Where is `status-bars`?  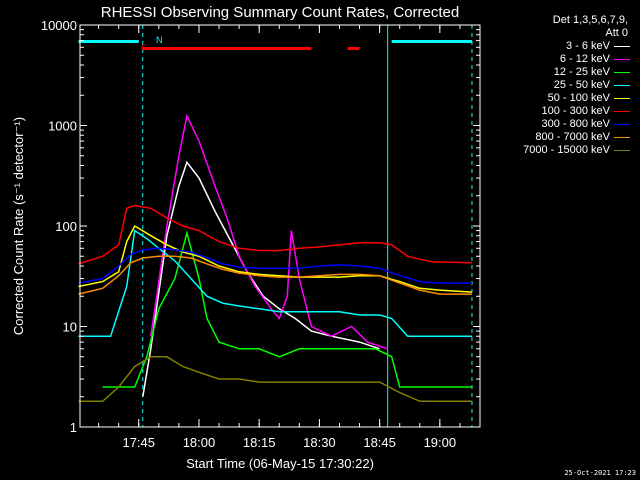
status-bars is located at coordinates (275, 45).